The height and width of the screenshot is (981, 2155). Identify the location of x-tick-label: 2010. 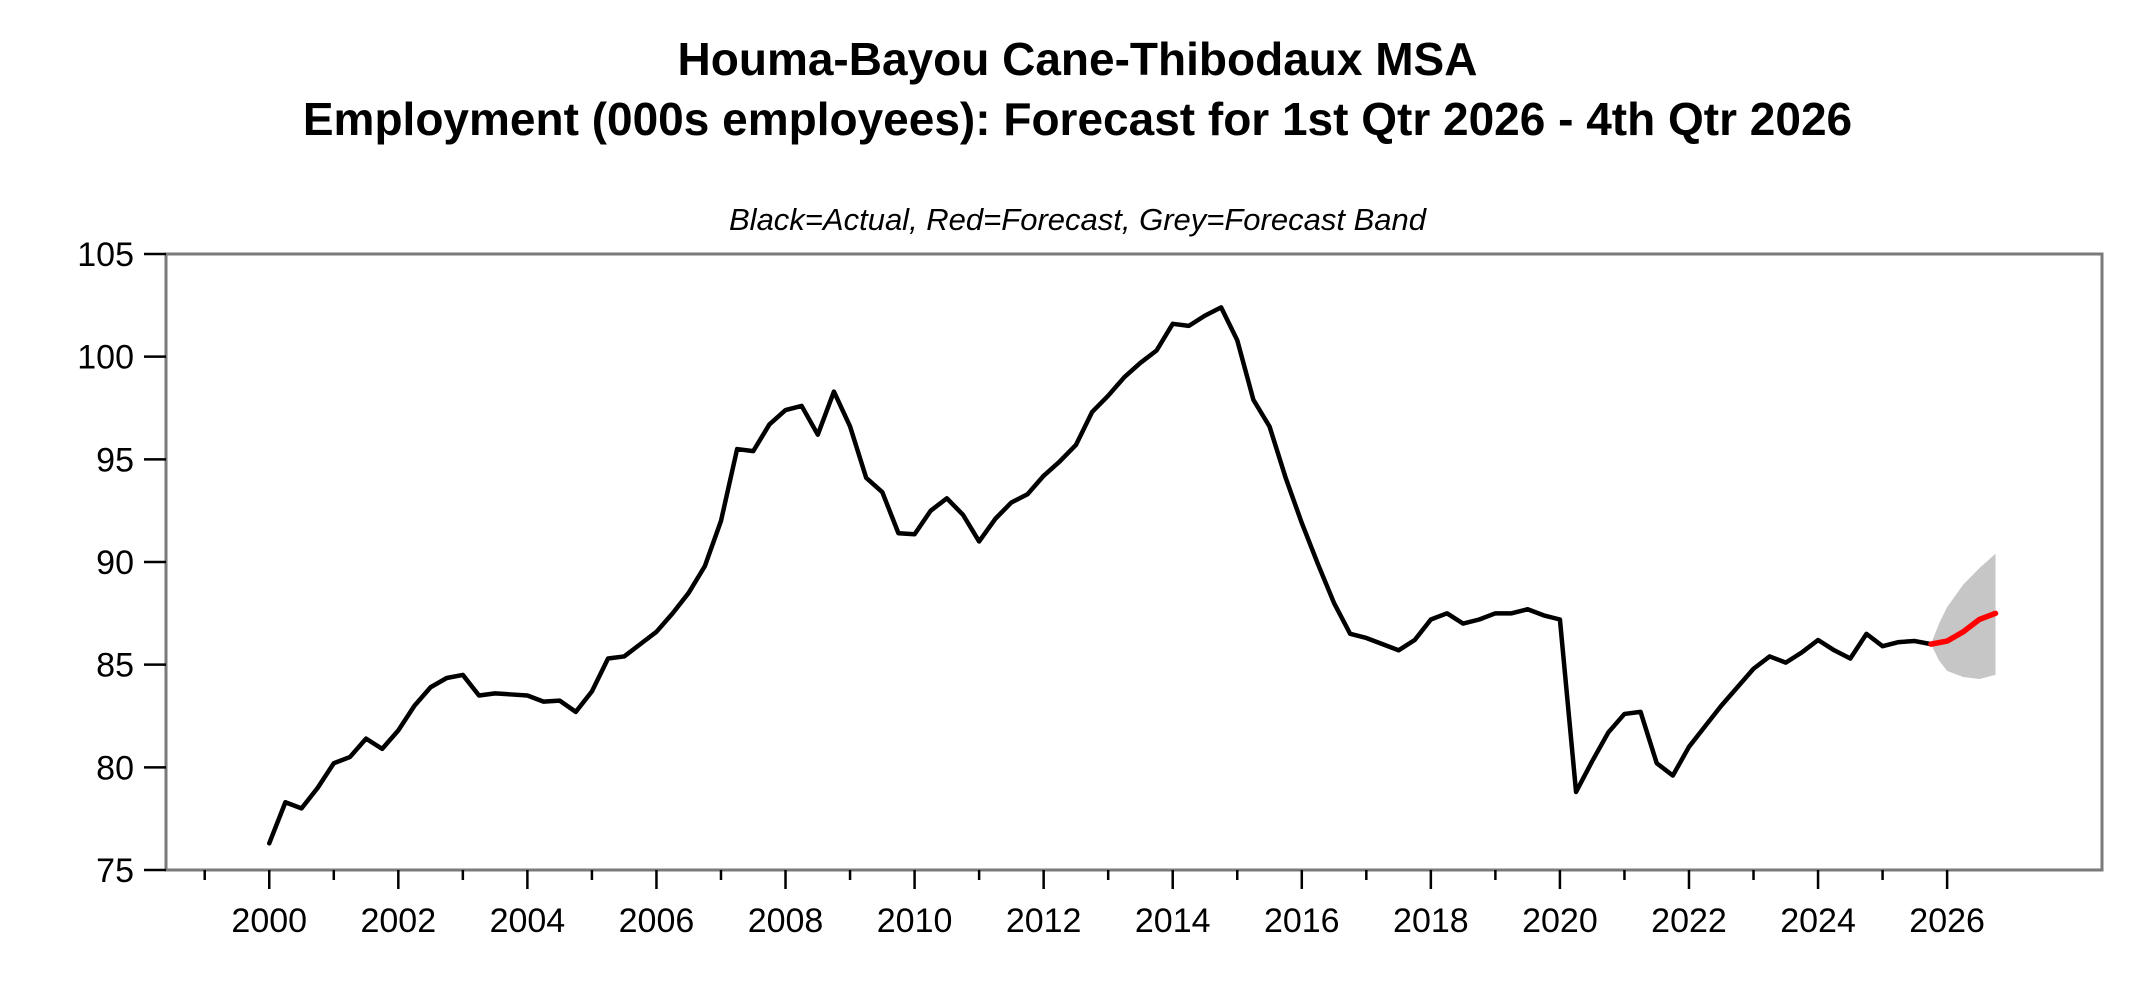
(915, 921).